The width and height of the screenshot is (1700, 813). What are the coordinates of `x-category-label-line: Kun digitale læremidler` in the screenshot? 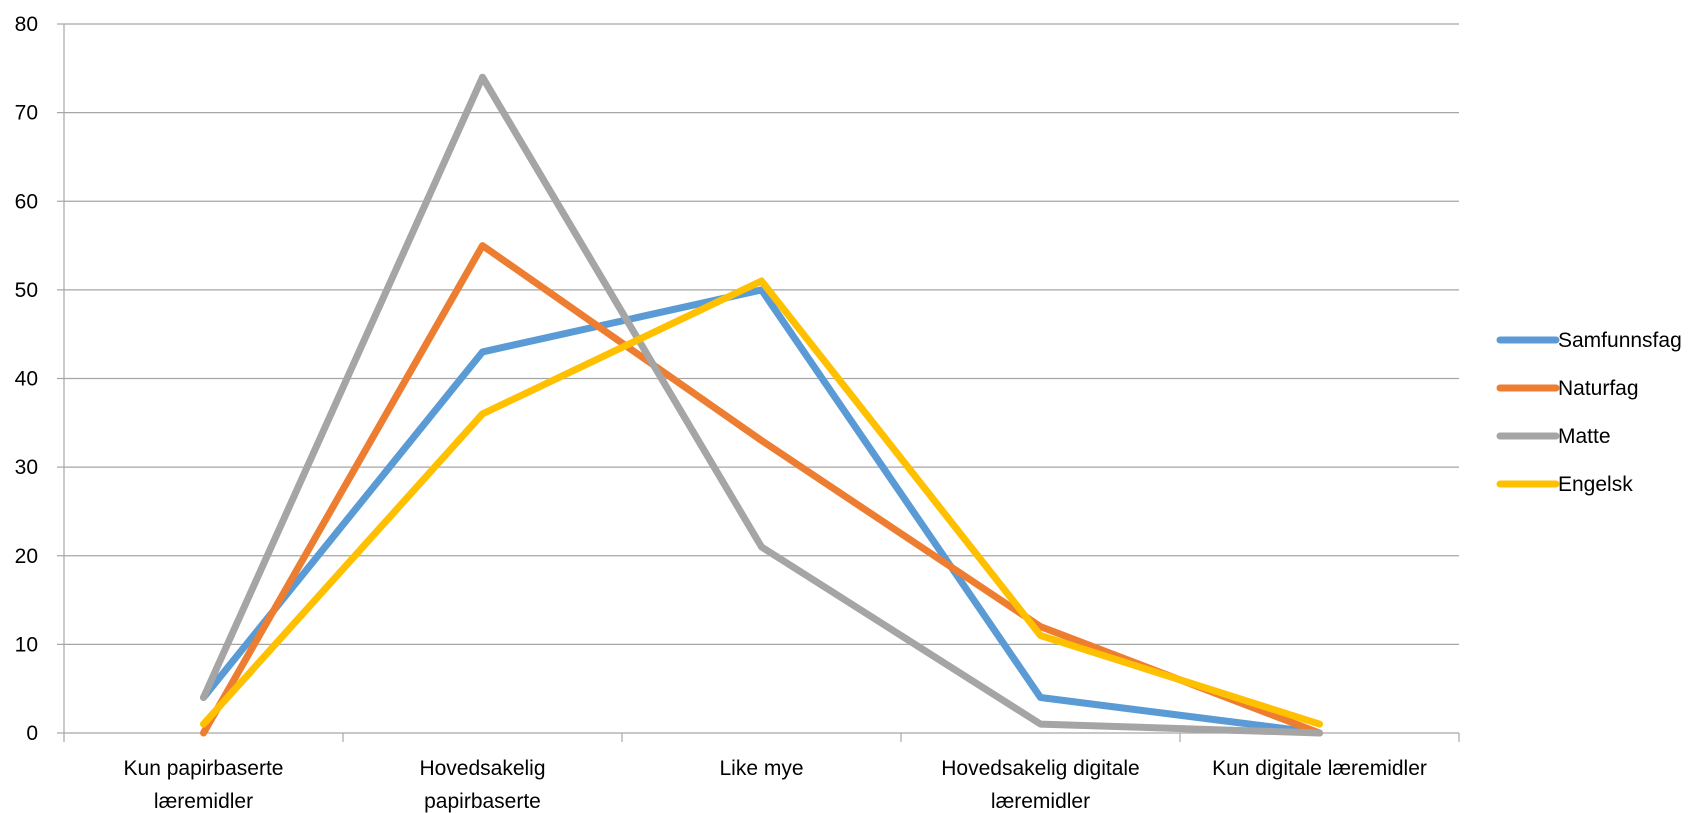 It's located at (1319, 768).